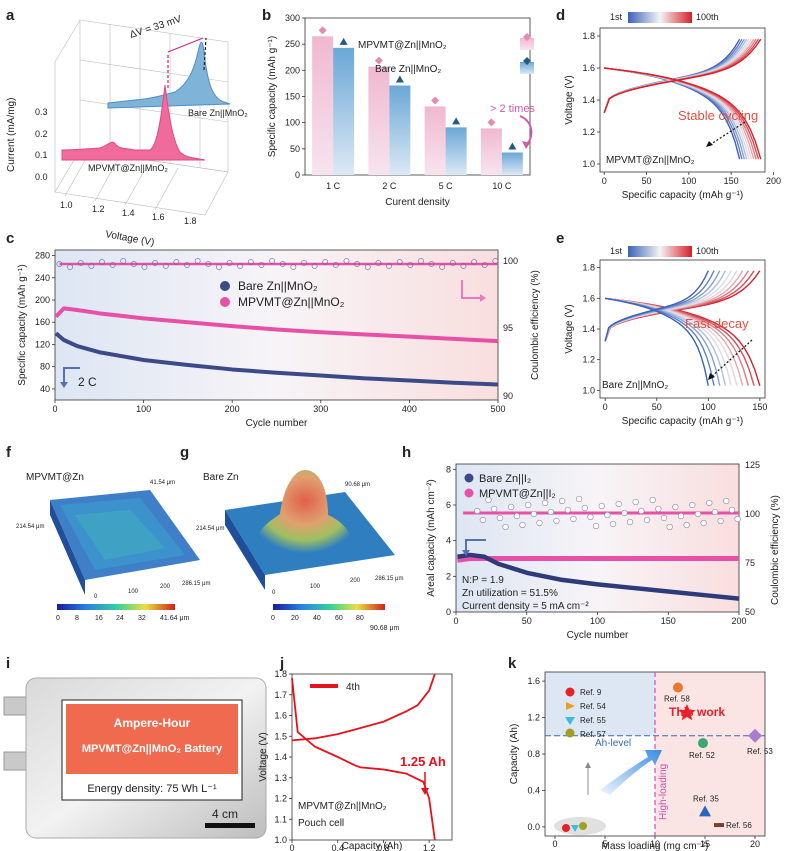  I want to click on tab-top-i, so click(16, 706).